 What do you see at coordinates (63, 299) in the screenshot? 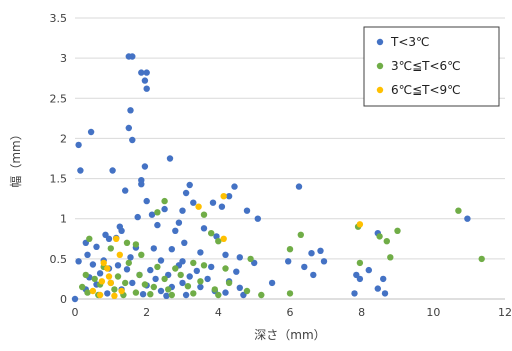
I see `y-tick-label: 0` at bounding box center [63, 299].